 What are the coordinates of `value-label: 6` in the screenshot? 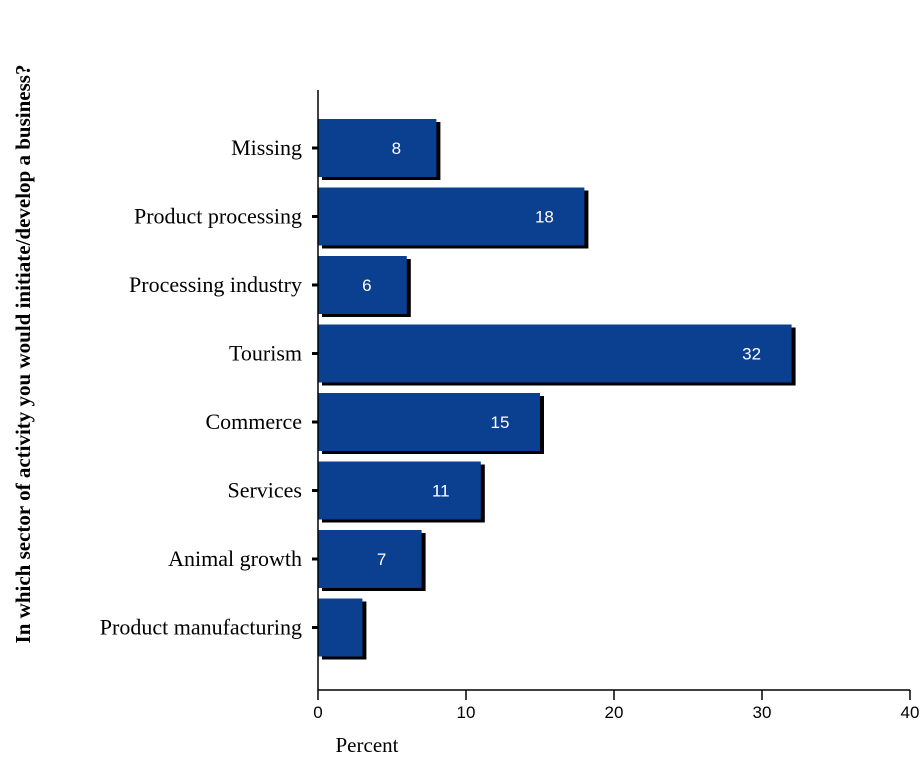 It's located at (366, 285).